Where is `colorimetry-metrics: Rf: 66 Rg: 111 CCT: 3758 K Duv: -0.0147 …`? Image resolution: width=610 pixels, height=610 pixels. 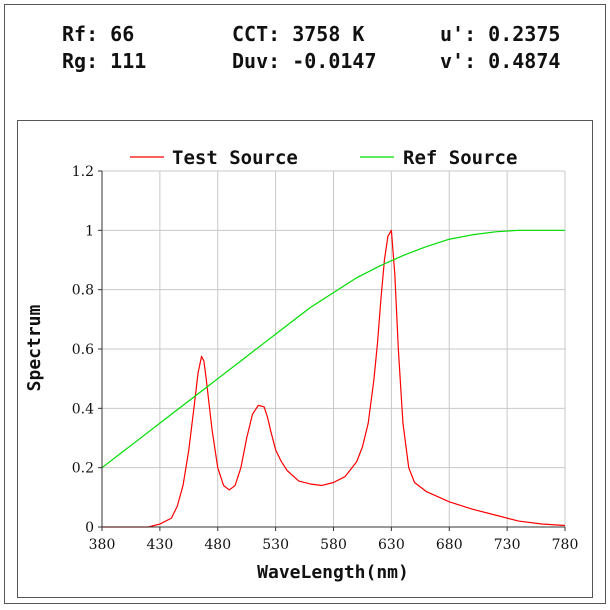 colorimetry-metrics: Rf: 66 Rg: 111 CCT: 3758 K Duv: -0.0147 … is located at coordinates (305, 48).